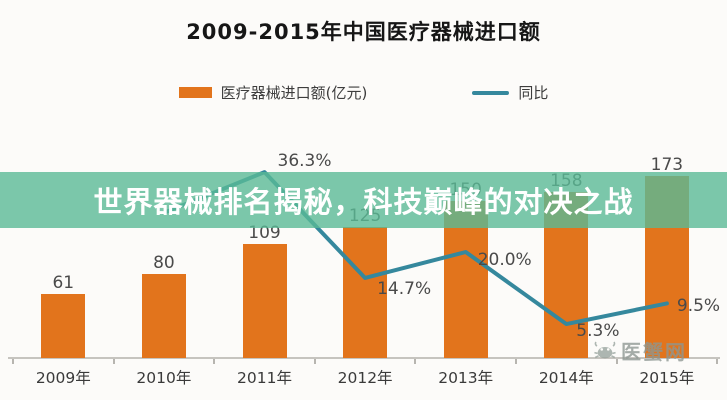 This screenshot has height=400, width=727. Describe the element at coordinates (63, 282) in the screenshot. I see `bar-value-label: 61` at that location.